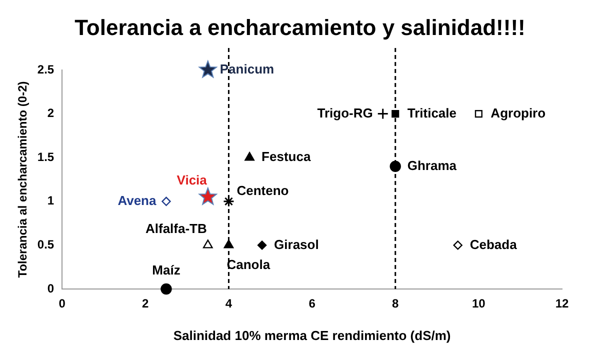  Describe the element at coordinates (166, 270) in the screenshot. I see `series-label: Maíz` at that location.